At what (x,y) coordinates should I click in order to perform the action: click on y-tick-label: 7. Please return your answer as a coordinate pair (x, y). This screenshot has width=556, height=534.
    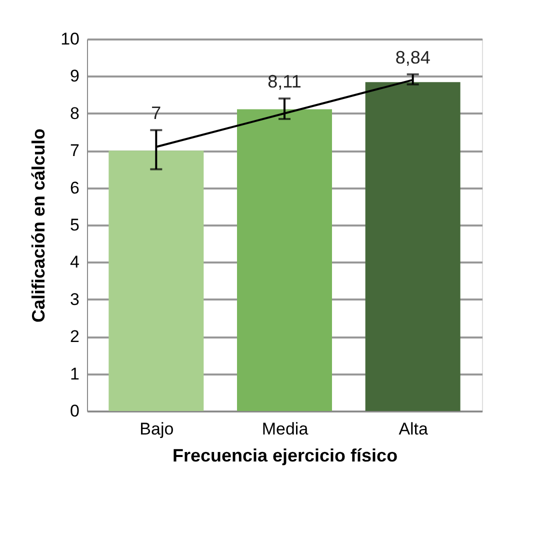
    Looking at the image, I should click on (75, 150).